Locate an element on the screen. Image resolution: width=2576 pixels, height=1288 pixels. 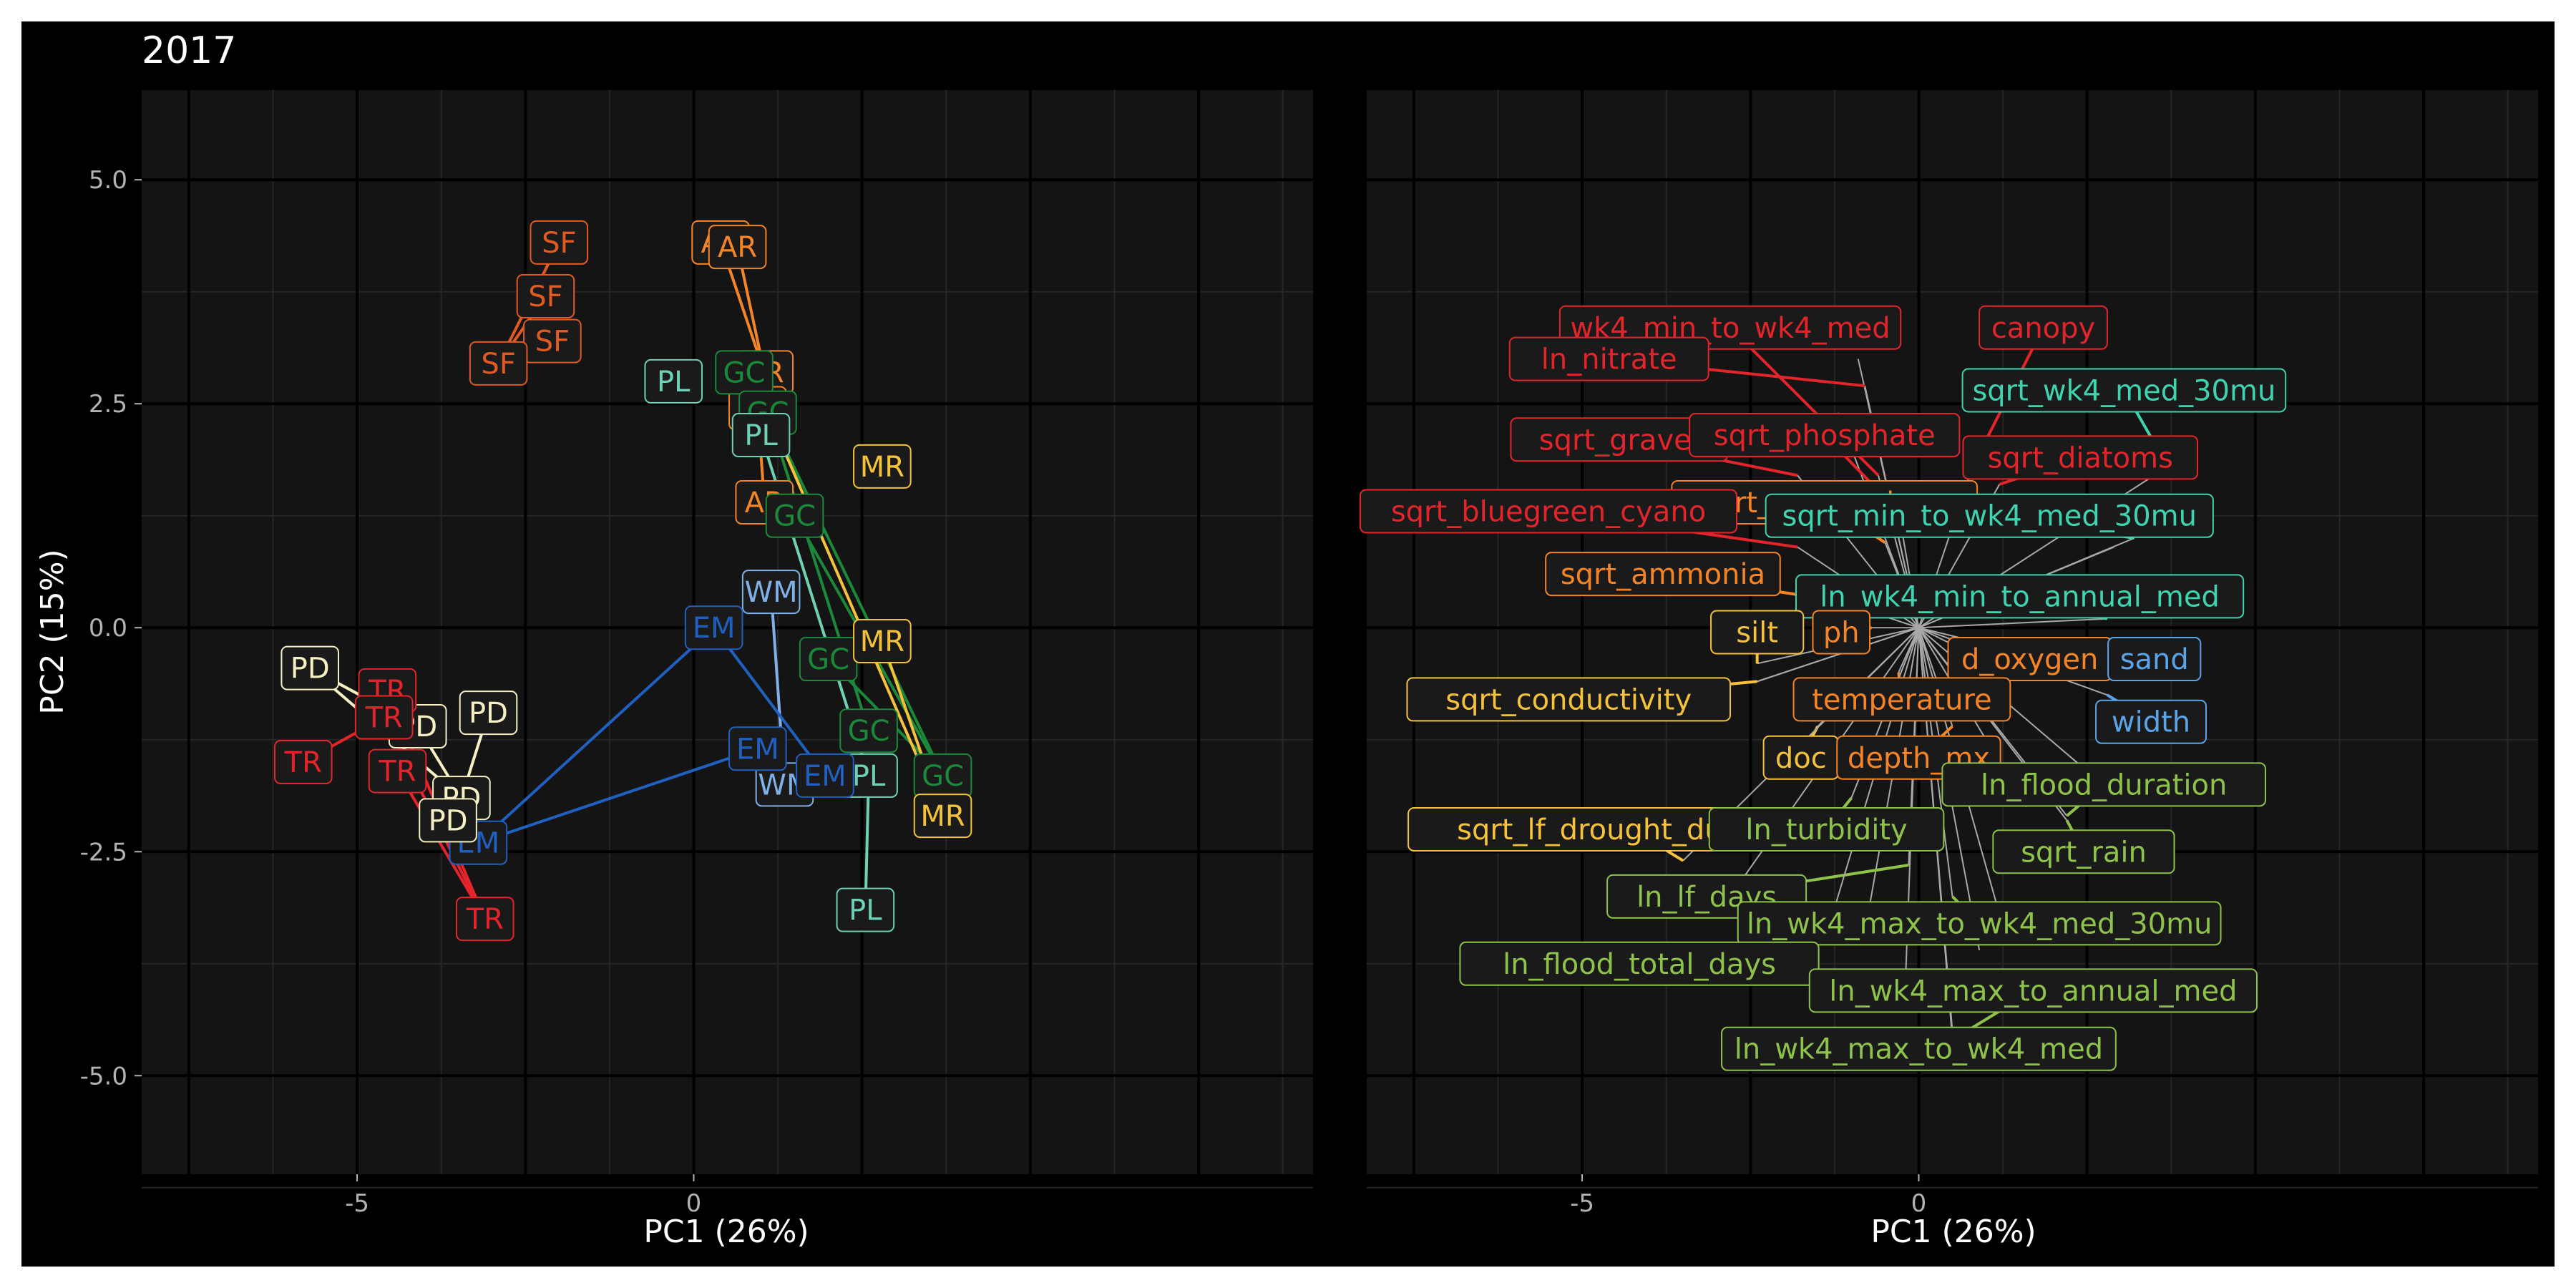
loading-label-silt: silt is located at coordinates (1757, 633).